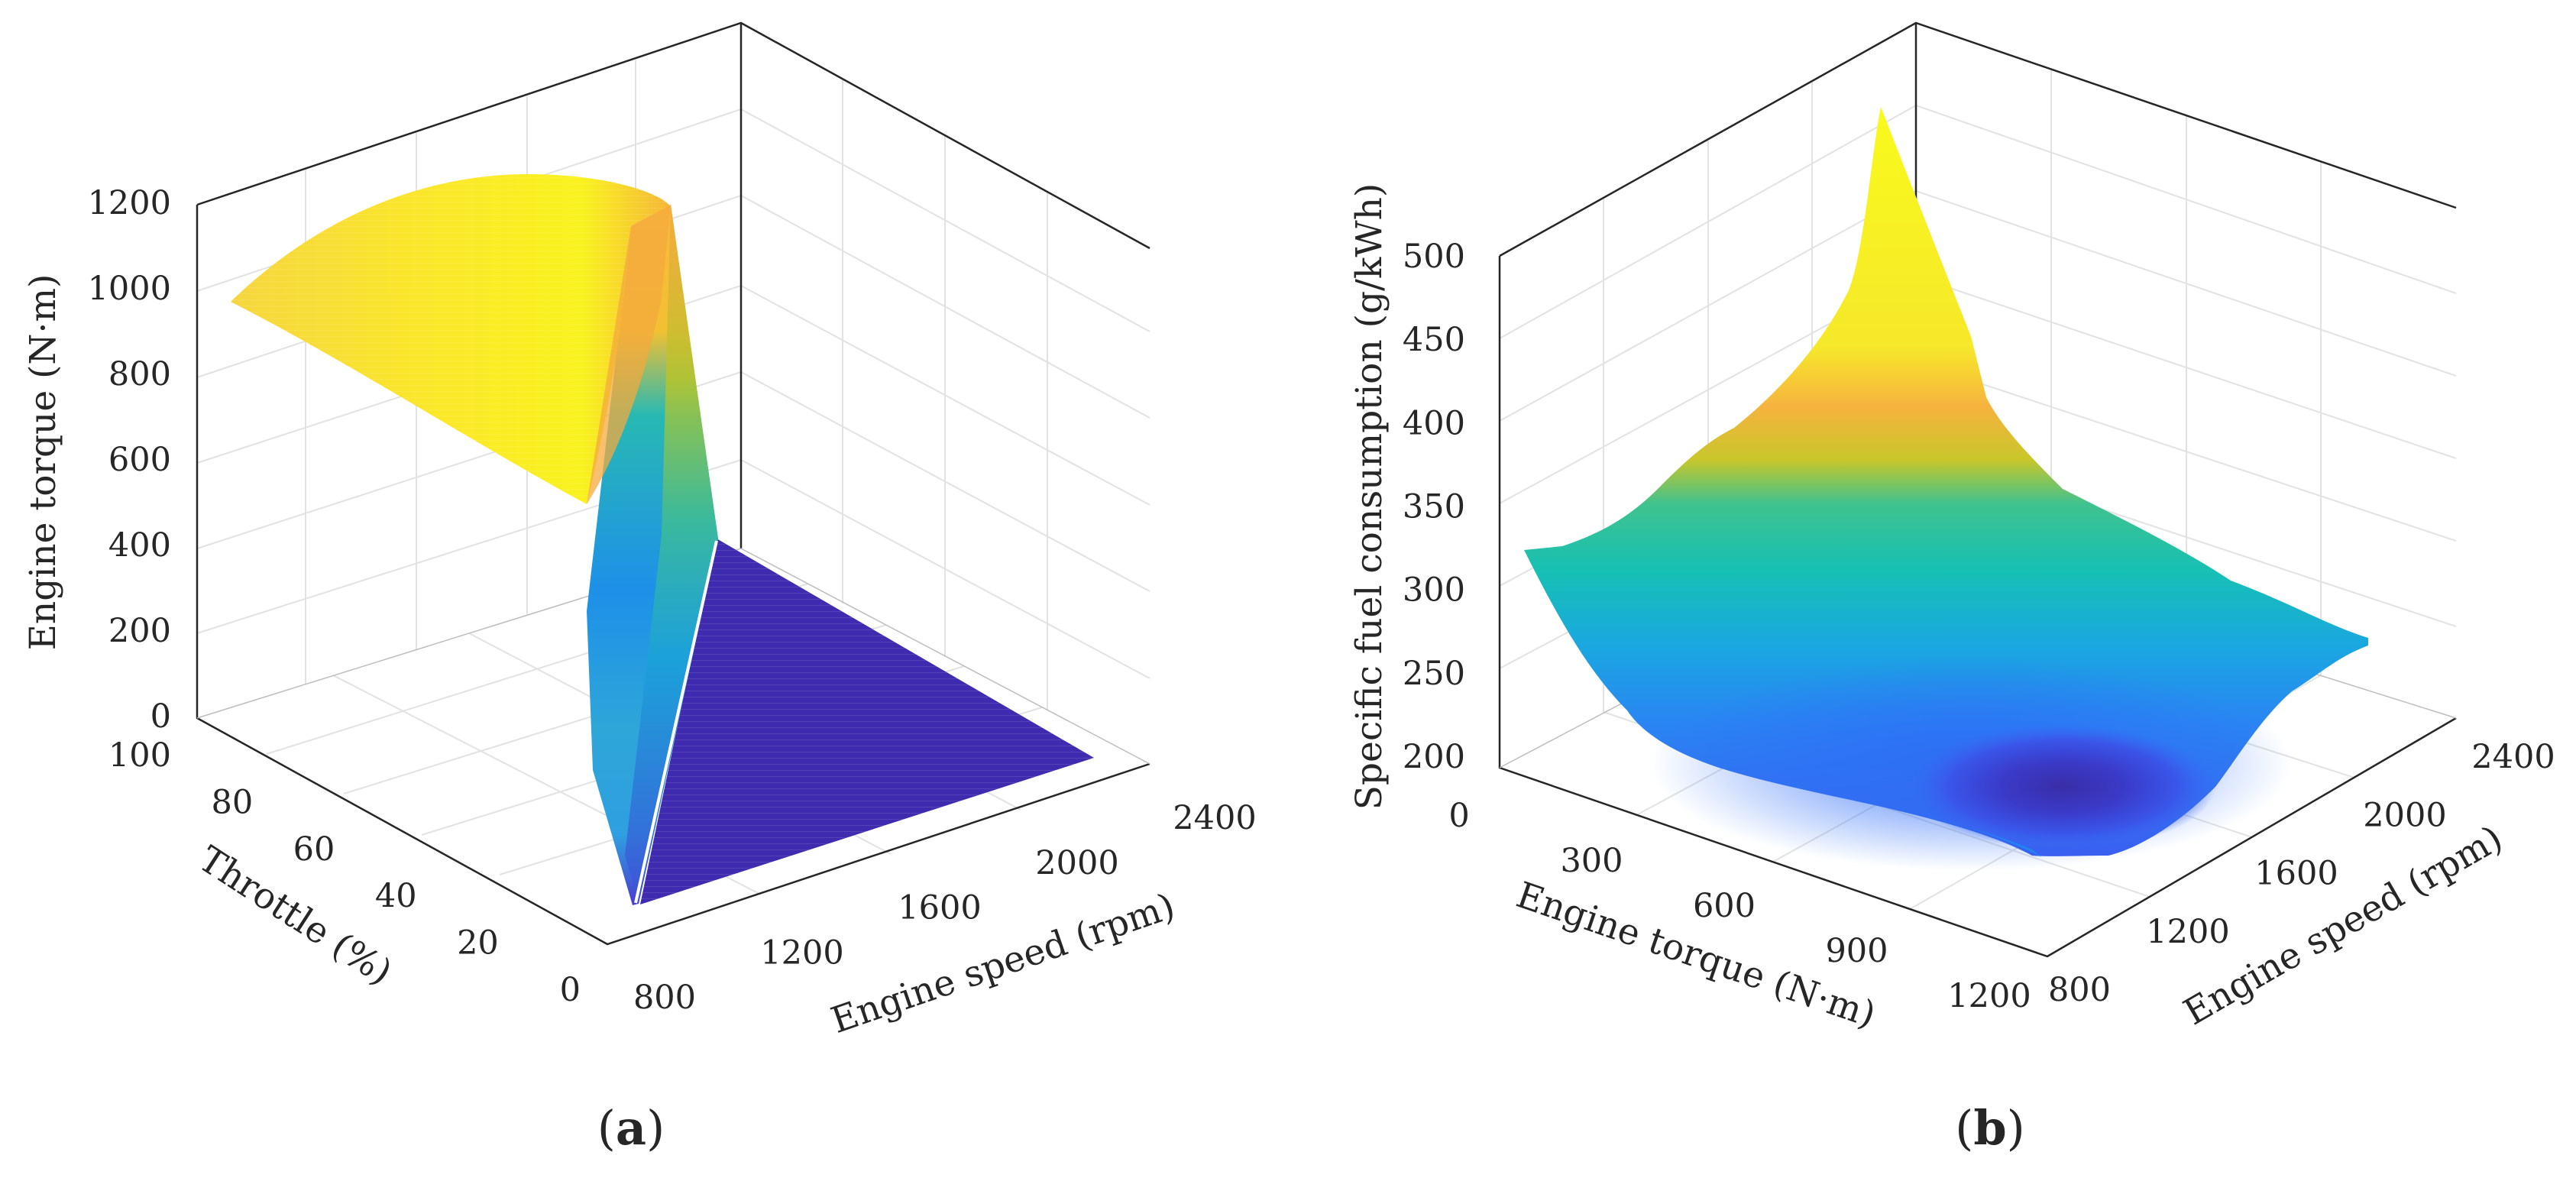 This screenshot has height=1181, width=2576. I want to click on z-tick-b-250: 250, so click(1434, 674).